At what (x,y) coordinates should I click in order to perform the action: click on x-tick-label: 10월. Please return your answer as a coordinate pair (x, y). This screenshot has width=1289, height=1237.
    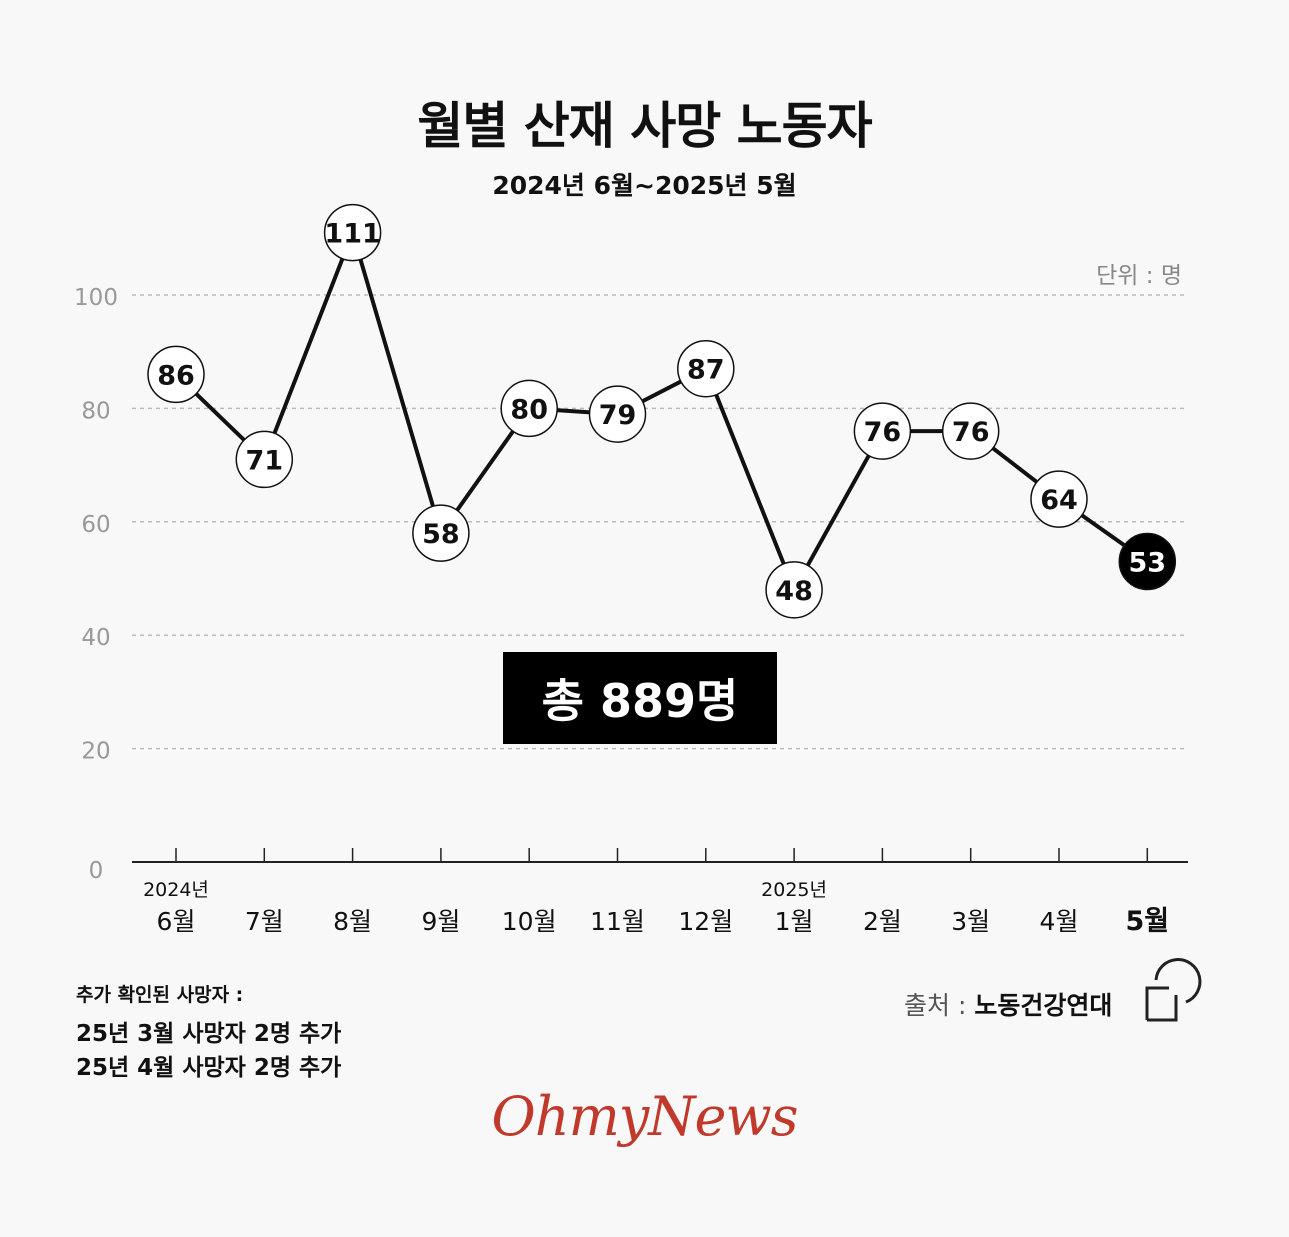
    Looking at the image, I should click on (529, 921).